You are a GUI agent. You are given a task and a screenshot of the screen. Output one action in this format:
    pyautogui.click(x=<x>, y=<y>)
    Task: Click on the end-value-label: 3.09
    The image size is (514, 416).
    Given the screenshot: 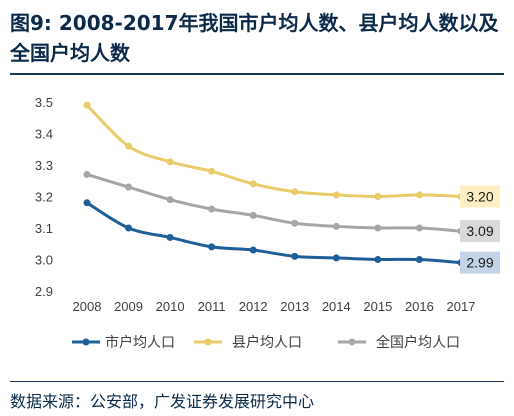 What is the action you would take?
    pyautogui.click(x=479, y=231)
    